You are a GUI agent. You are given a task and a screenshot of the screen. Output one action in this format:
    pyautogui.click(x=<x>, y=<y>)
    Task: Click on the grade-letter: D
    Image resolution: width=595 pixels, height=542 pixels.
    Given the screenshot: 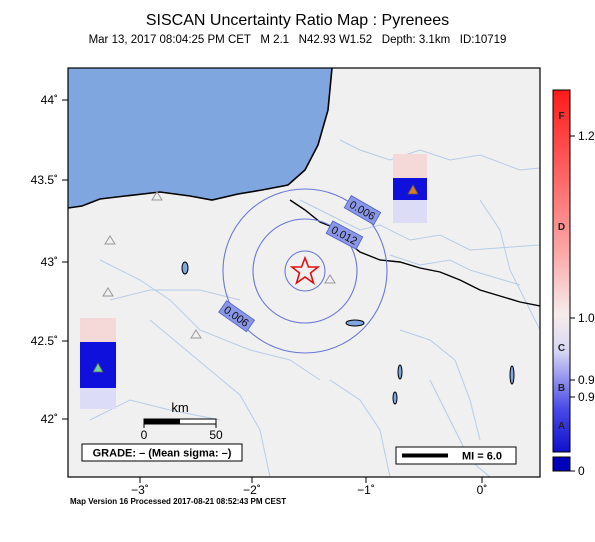 What is the action you would take?
    pyautogui.click(x=561, y=227)
    